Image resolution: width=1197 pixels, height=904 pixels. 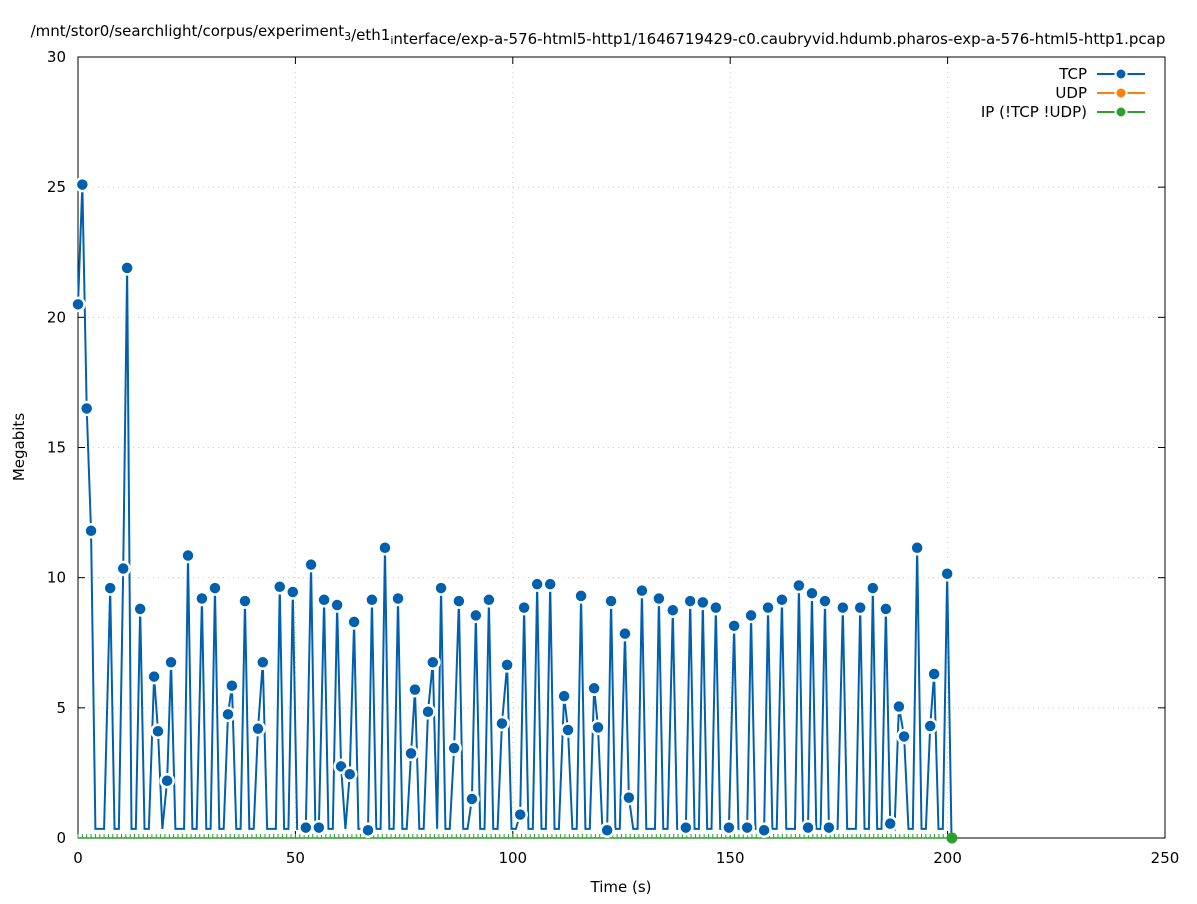 What do you see at coordinates (56, 578) in the screenshot?
I see `y-tick-label: 10` at bounding box center [56, 578].